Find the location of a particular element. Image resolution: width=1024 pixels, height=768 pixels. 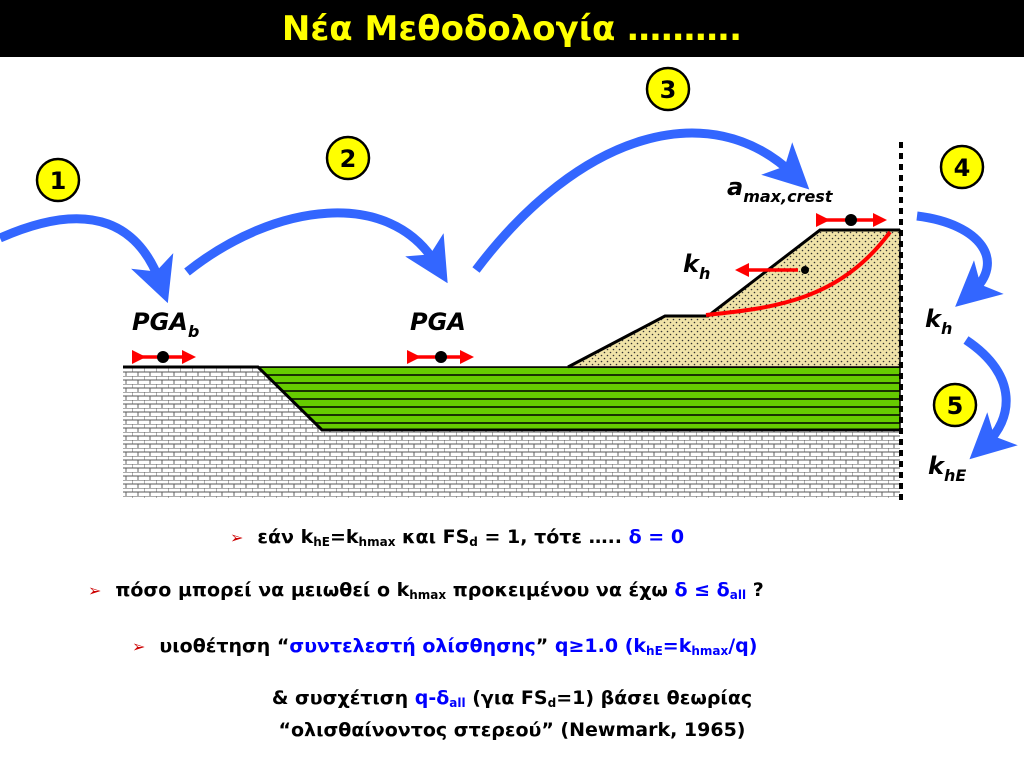

pga-label: PGA is located at coordinates (438, 322).